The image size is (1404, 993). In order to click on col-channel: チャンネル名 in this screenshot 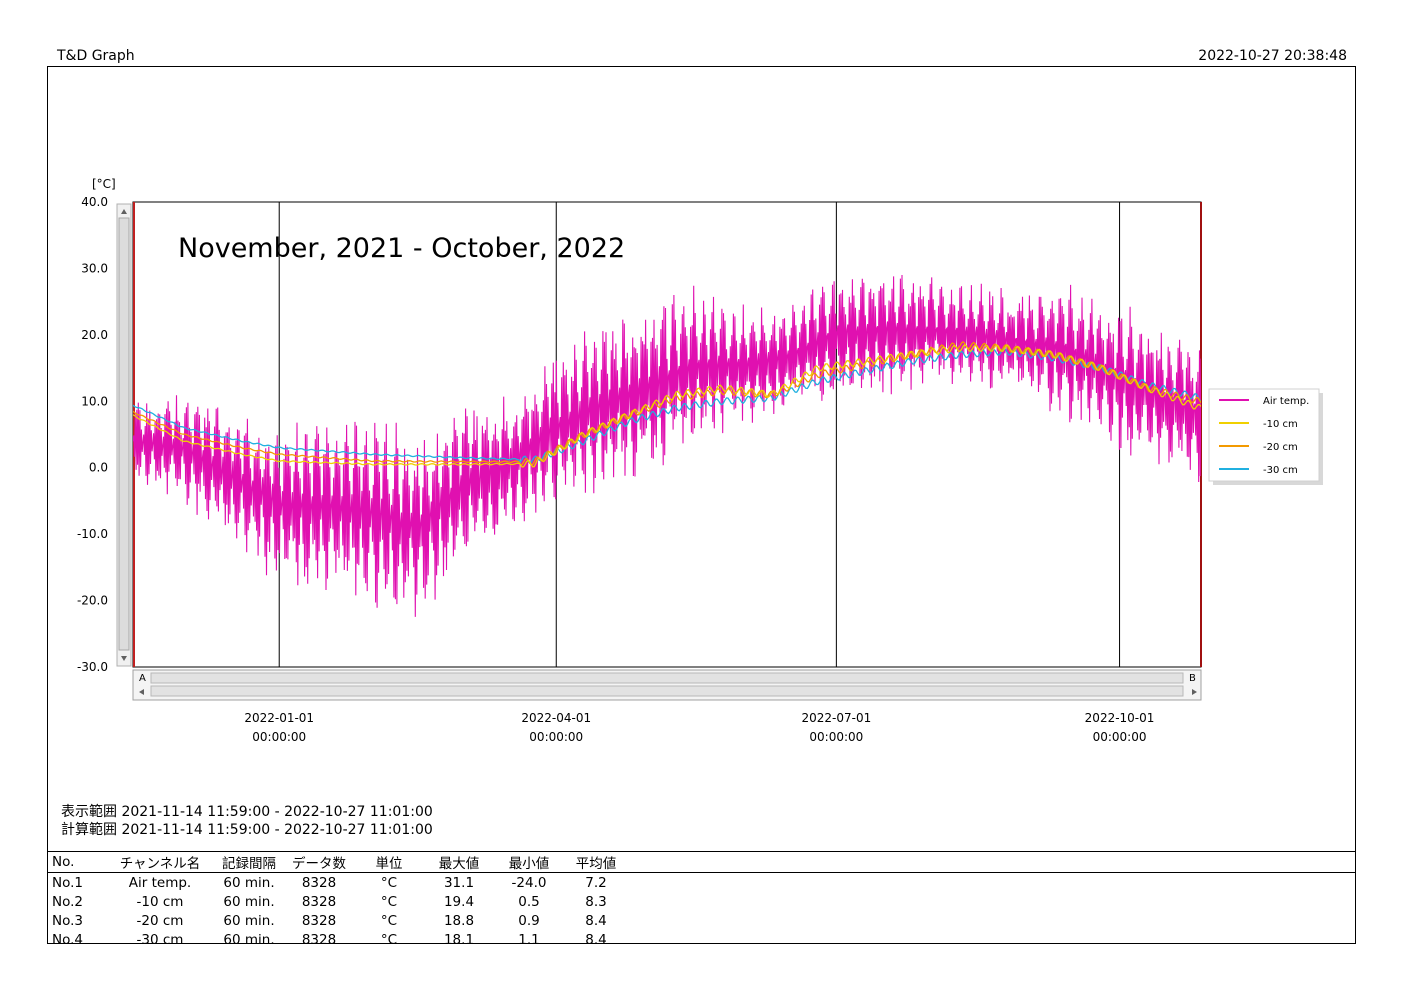, I will do `click(160, 862)`.